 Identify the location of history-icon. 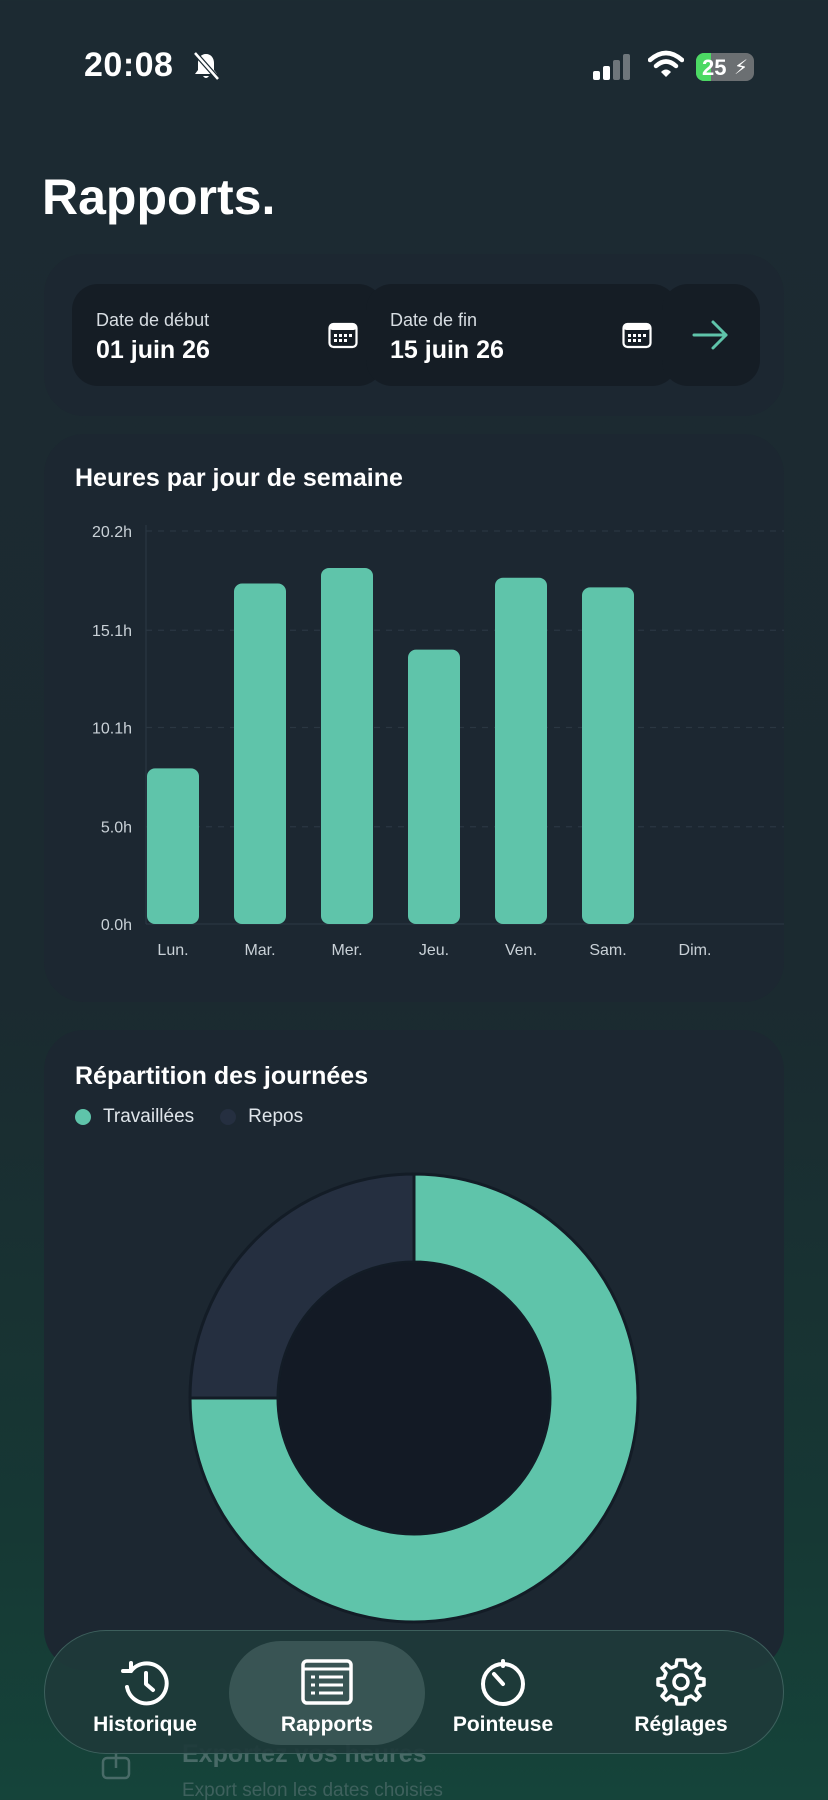
(145, 1683).